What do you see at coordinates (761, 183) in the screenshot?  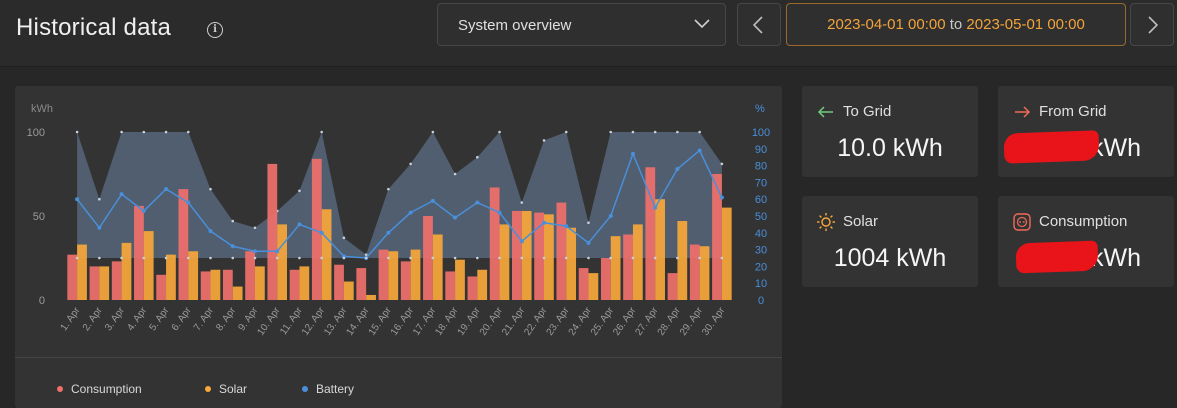 I see `y-tick-right: 70` at bounding box center [761, 183].